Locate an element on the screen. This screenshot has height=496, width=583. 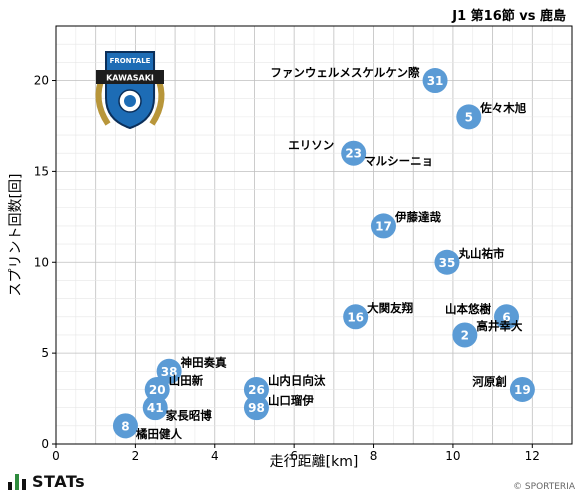
y-tick-label: 0 is located at coordinates (45, 444).